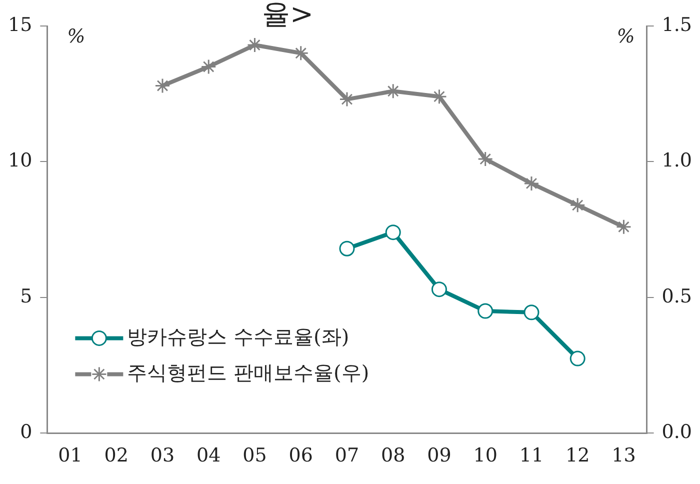 The image size is (700, 484). Describe the element at coordinates (677, 25) in the screenshot. I see `y2-tick-label: 1.5` at that location.